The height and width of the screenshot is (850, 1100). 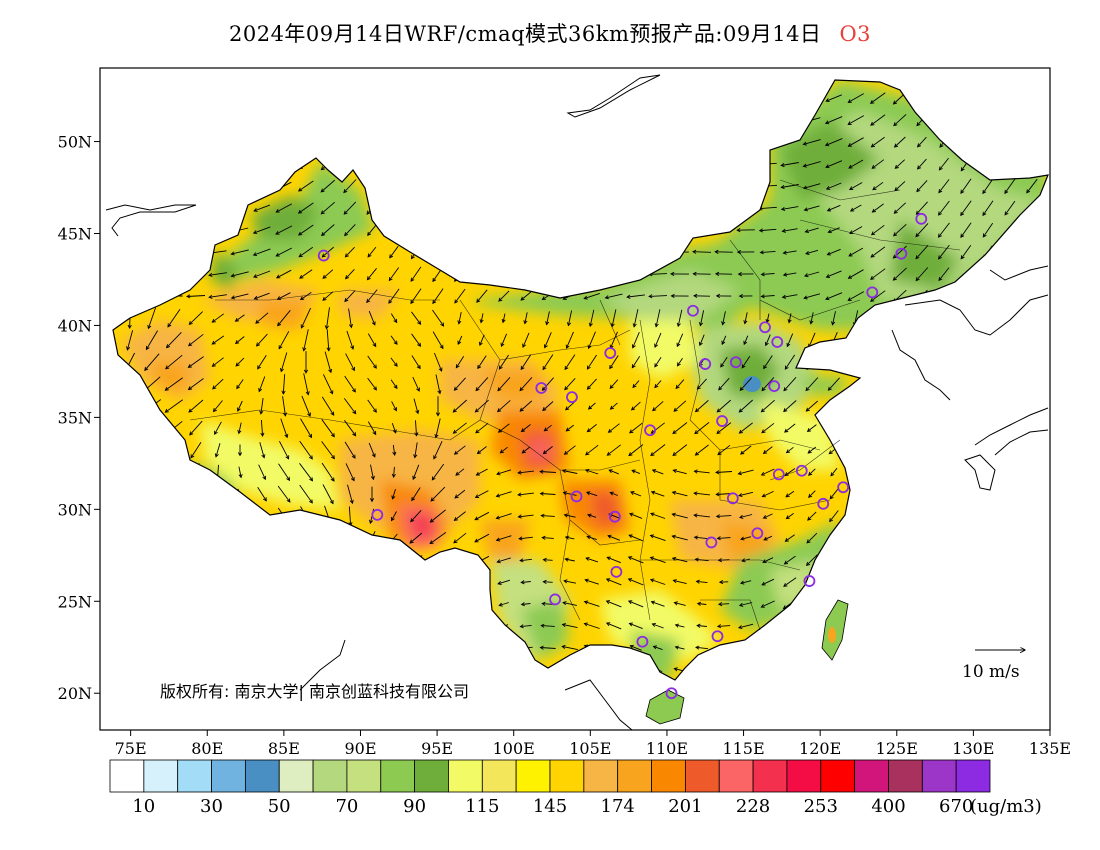 I want to click on lon-tick-label: 95E, so click(x=437, y=748).